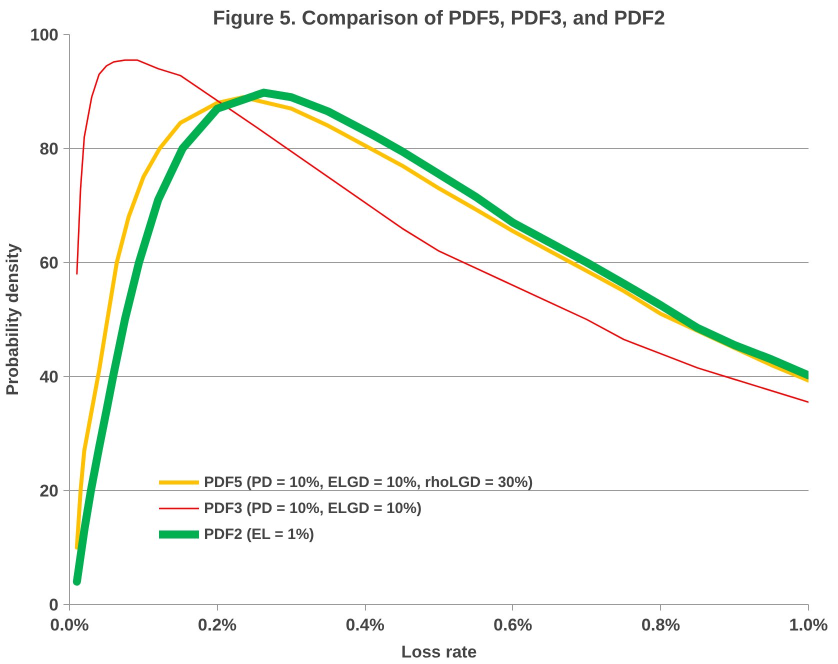 The image size is (838, 664). What do you see at coordinates (365, 625) in the screenshot?
I see `x-tick-label: 0.4%` at bounding box center [365, 625].